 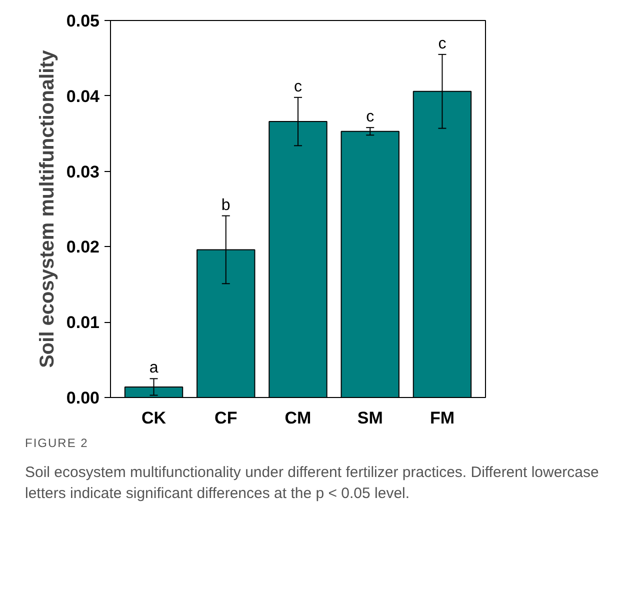 I want to click on y-tick-label: 0.00, so click(x=83, y=398).